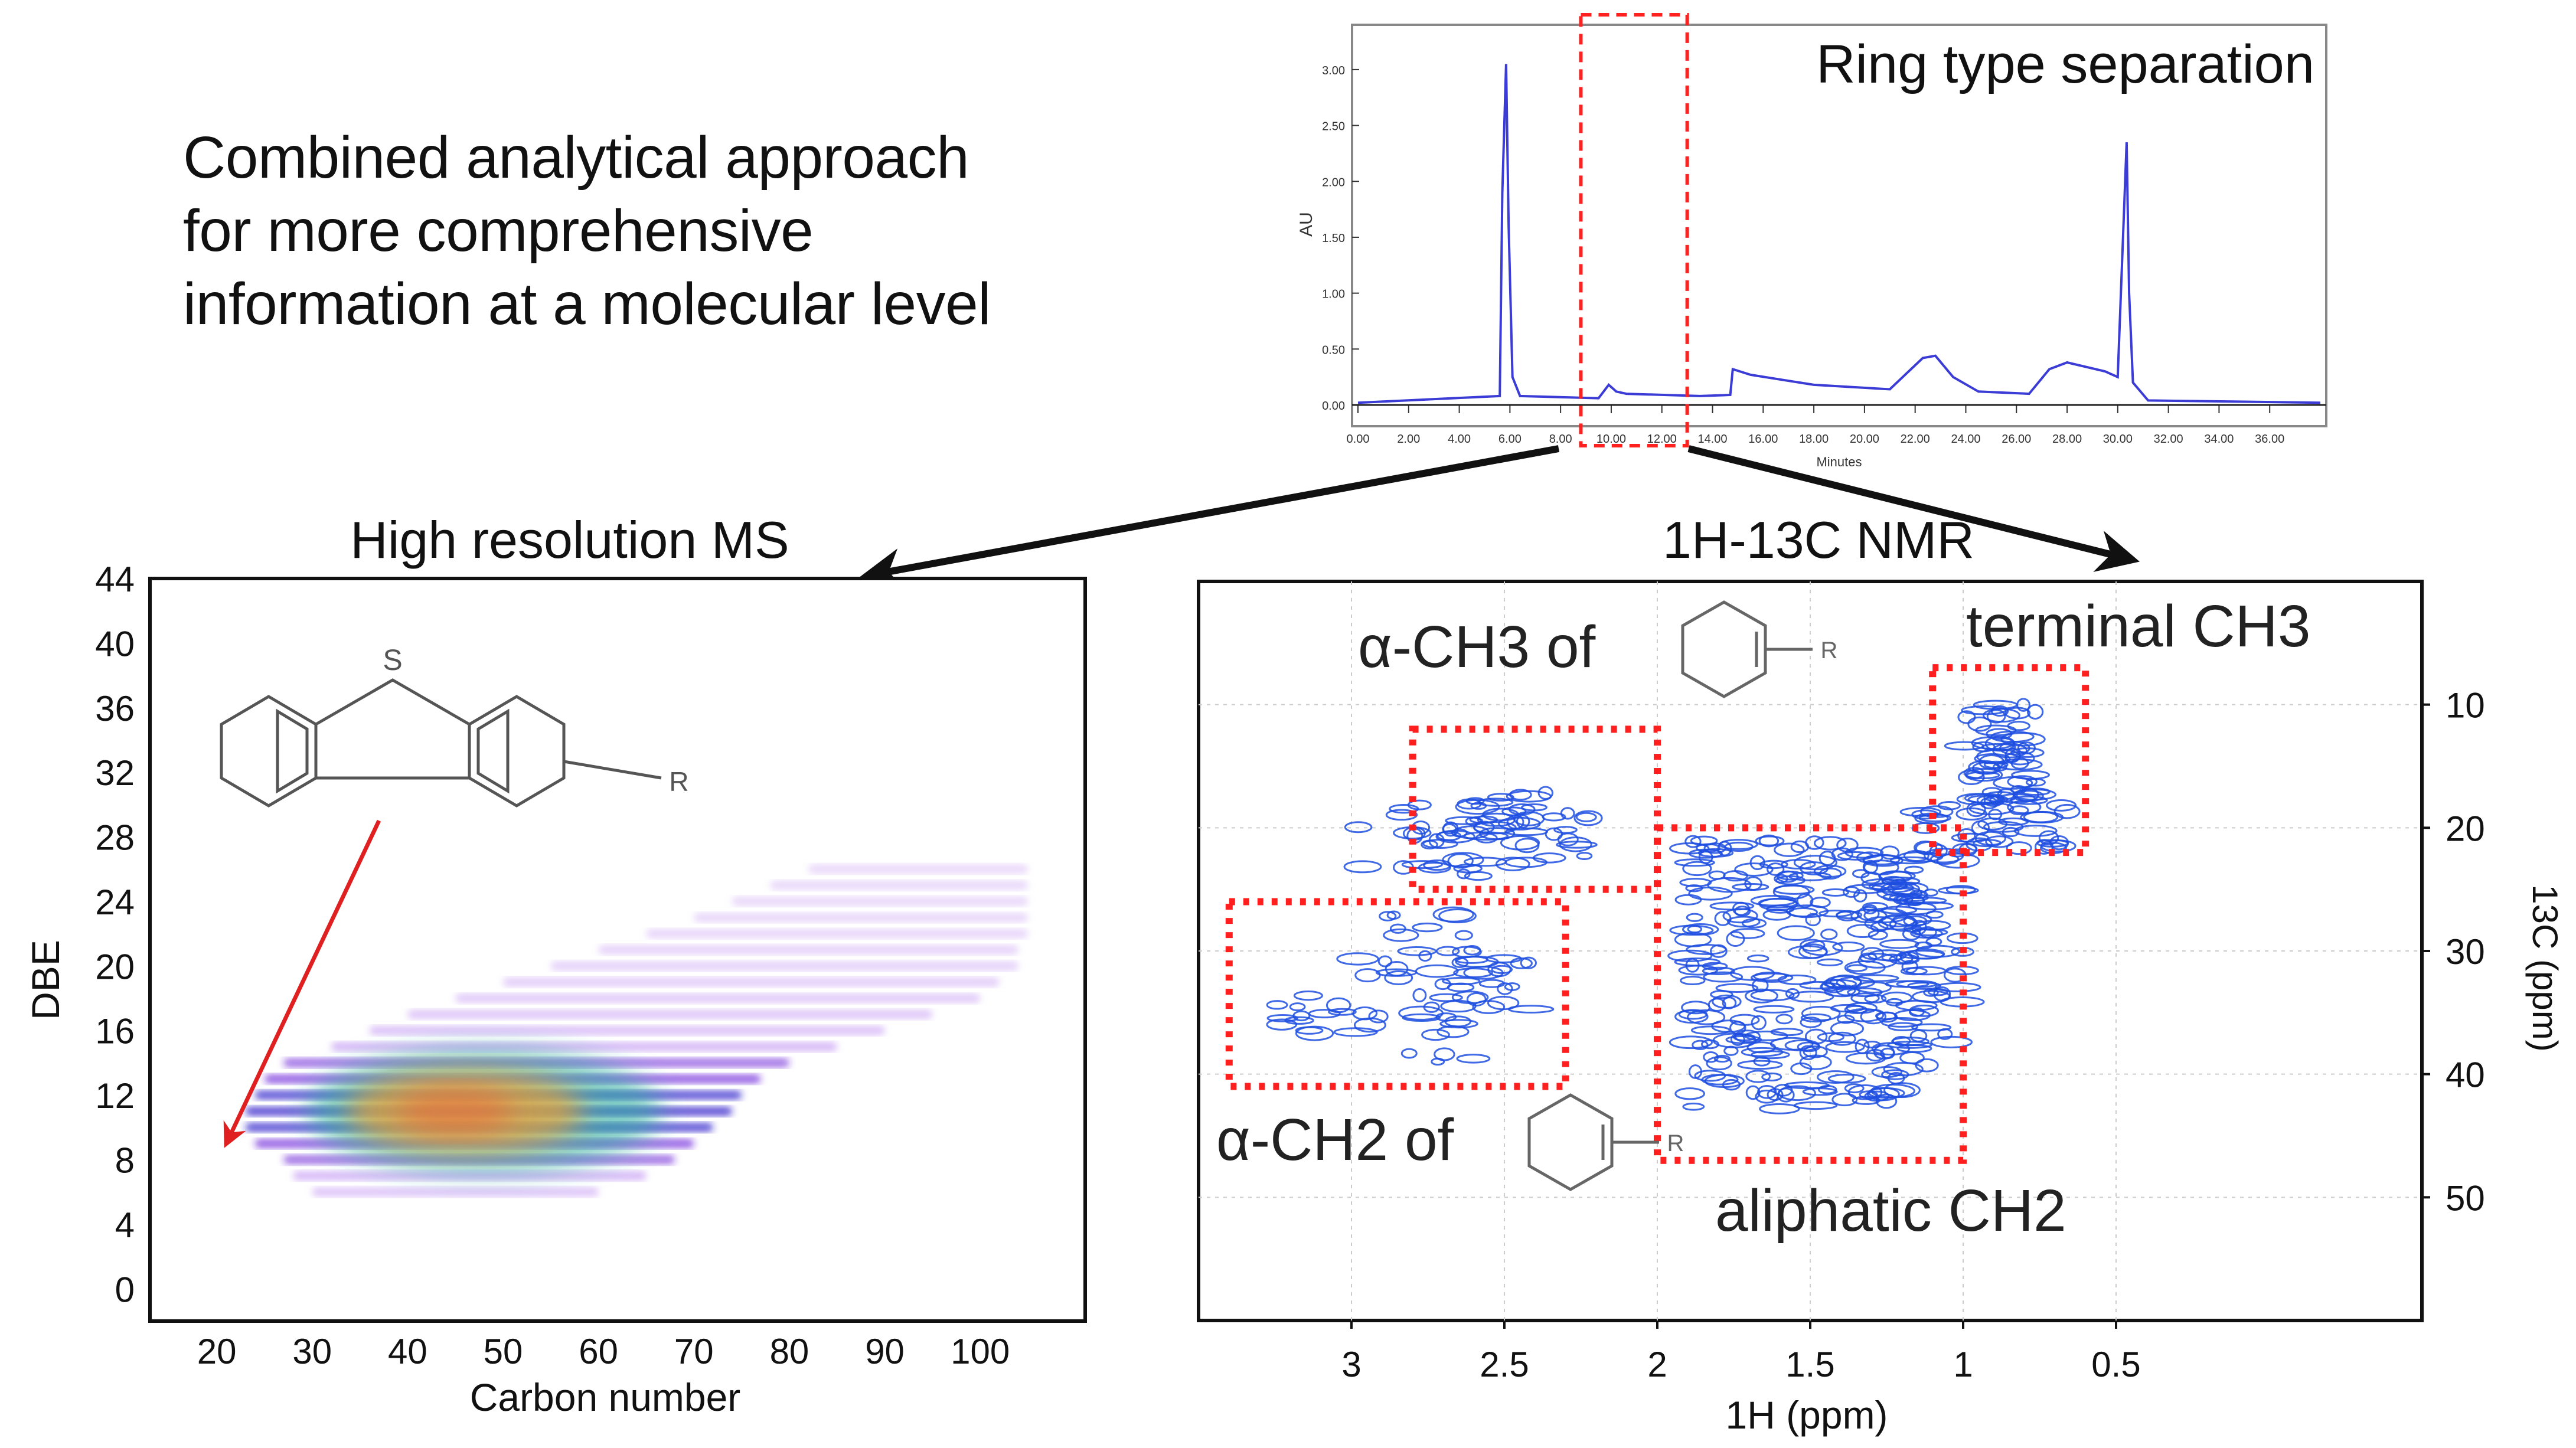  Describe the element at coordinates (1333, 182) in the screenshot. I see `chromatogram-y-tick-label: 2.00` at that location.